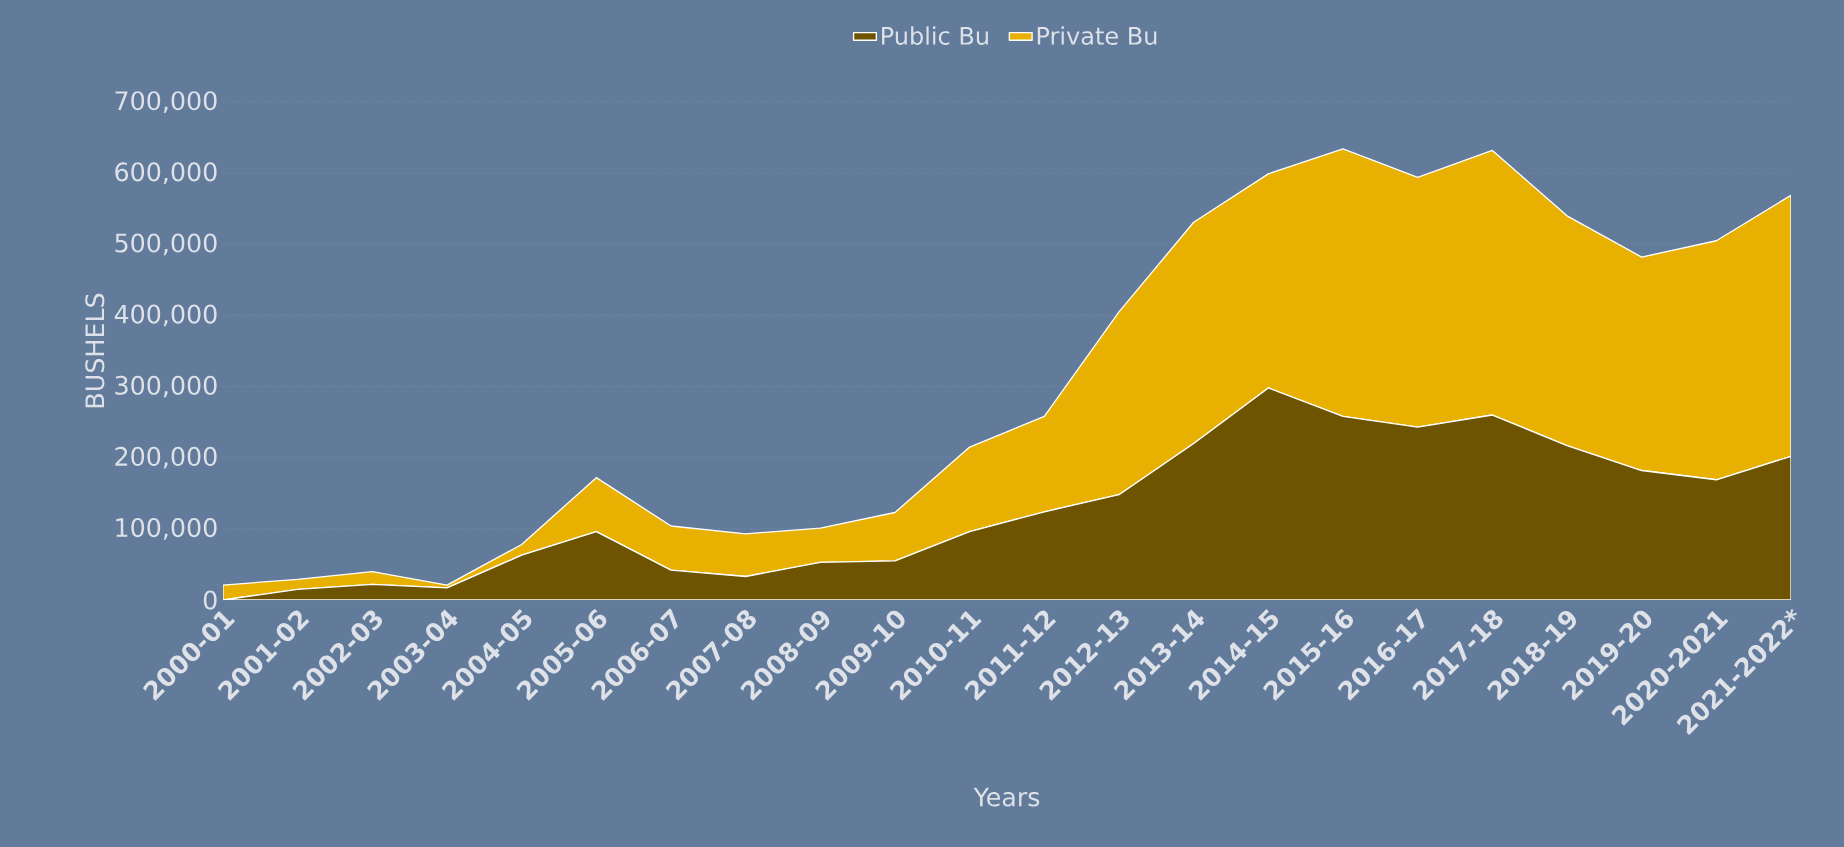  What do you see at coordinates (166, 386) in the screenshot?
I see `y-tick-label: 300,000` at bounding box center [166, 386].